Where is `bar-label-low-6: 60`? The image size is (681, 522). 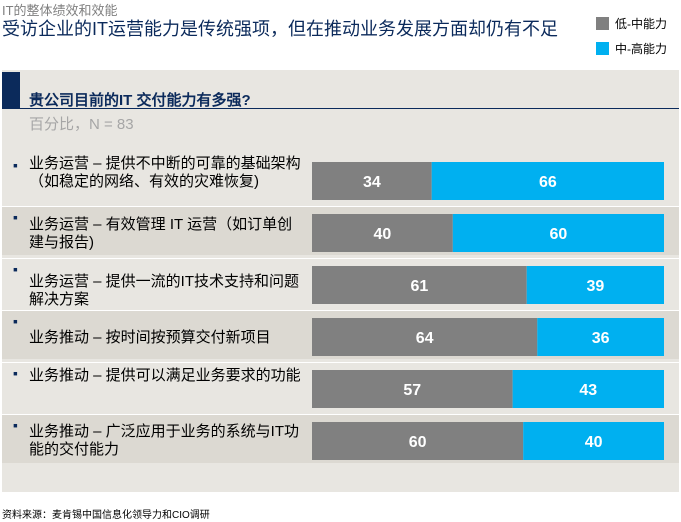 bar-label-low-6: 60 is located at coordinates (418, 442).